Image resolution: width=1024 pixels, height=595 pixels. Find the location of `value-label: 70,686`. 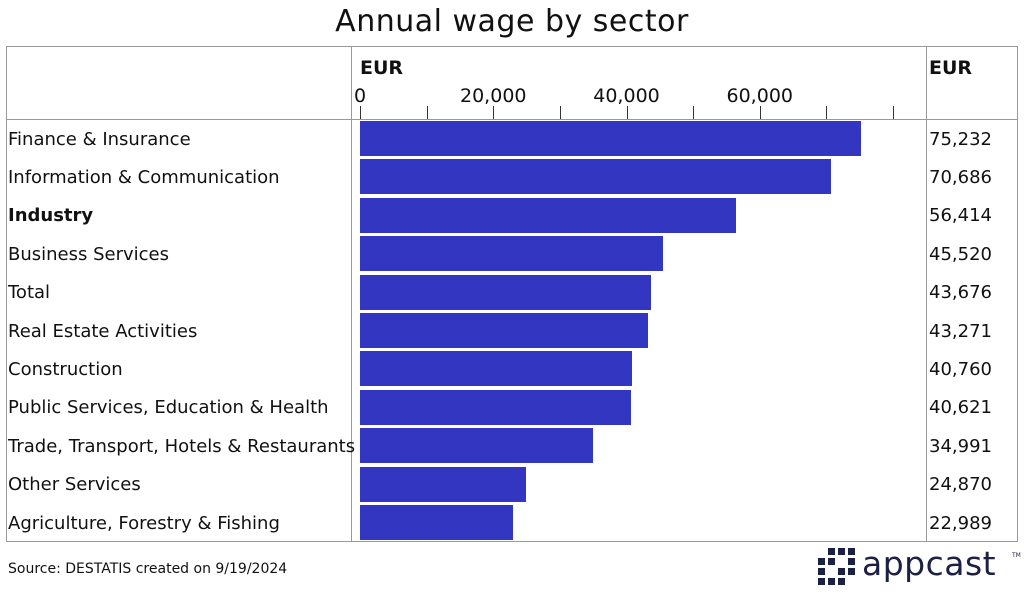

value-label: 70,686 is located at coordinates (960, 177).